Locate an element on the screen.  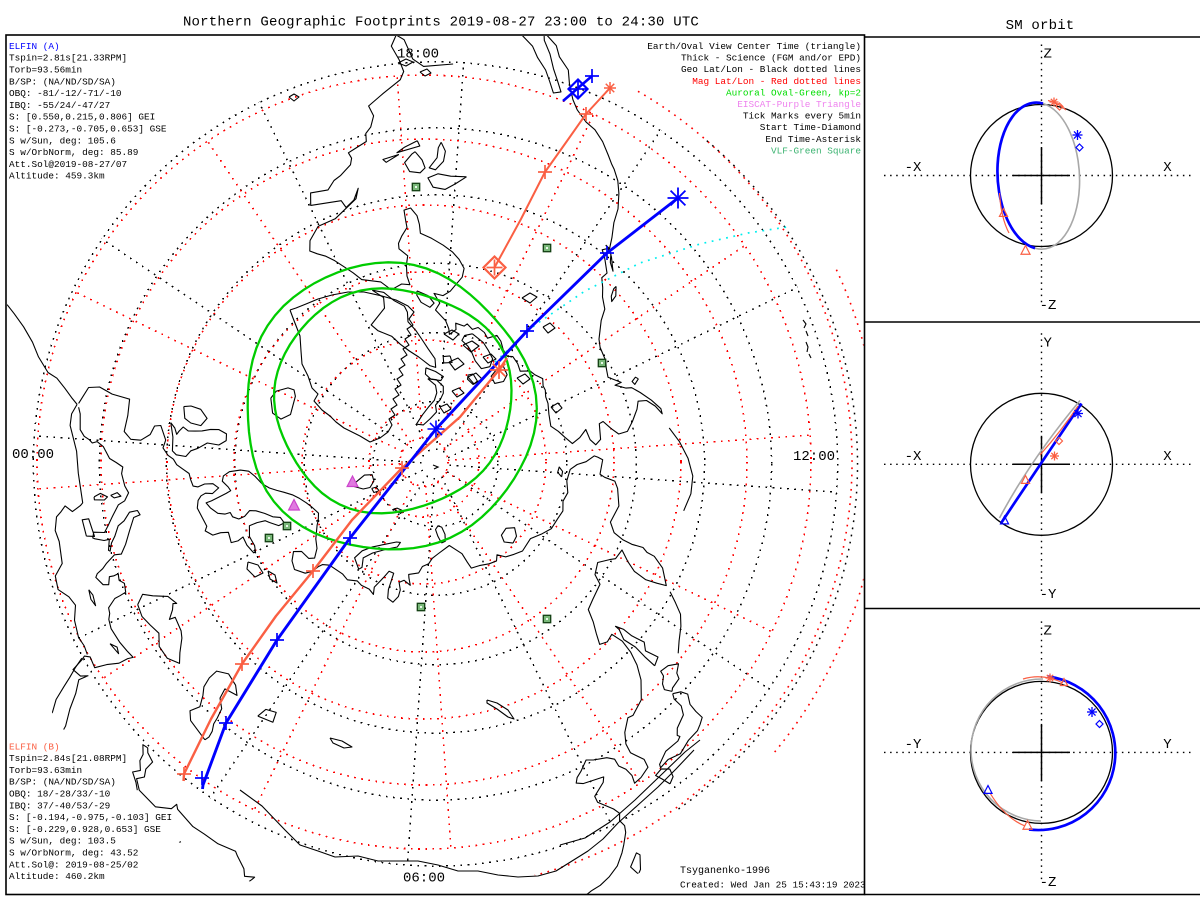
svg-text: 06:00 is located at coordinates (424, 879).